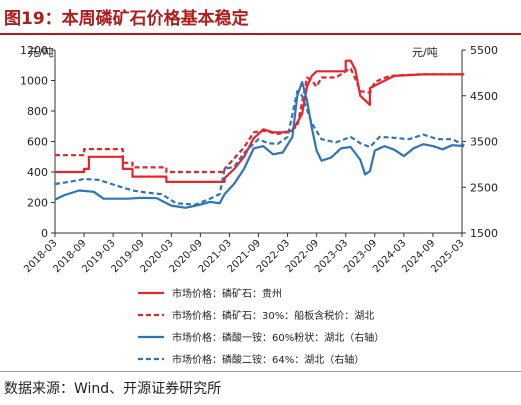 The width and height of the screenshot is (521, 405). Describe the element at coordinates (37, 203) in the screenshot. I see `left-tick-label: 200` at that location.